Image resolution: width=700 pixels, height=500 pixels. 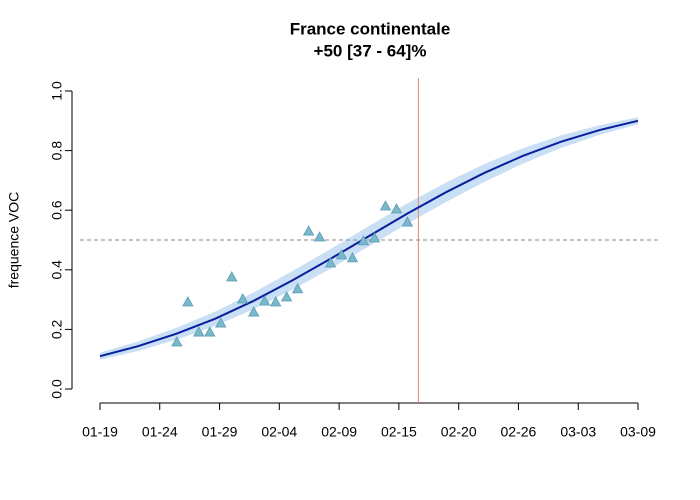 I want to click on y-tick-label: 0.0, so click(x=57, y=389).